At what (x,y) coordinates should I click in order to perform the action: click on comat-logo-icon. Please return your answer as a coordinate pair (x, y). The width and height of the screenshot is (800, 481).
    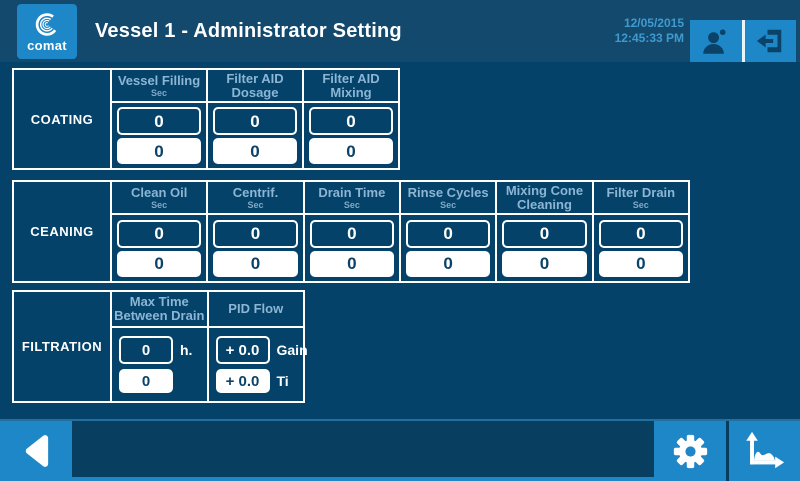
    Looking at the image, I should click on (47, 24).